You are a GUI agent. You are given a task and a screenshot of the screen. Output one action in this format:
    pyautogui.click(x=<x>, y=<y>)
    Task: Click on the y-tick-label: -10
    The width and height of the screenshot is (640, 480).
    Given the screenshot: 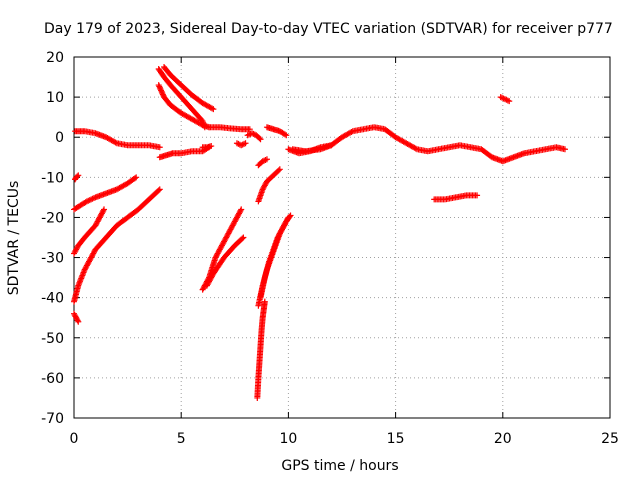 What is the action you would take?
    pyautogui.click(x=52, y=178)
    